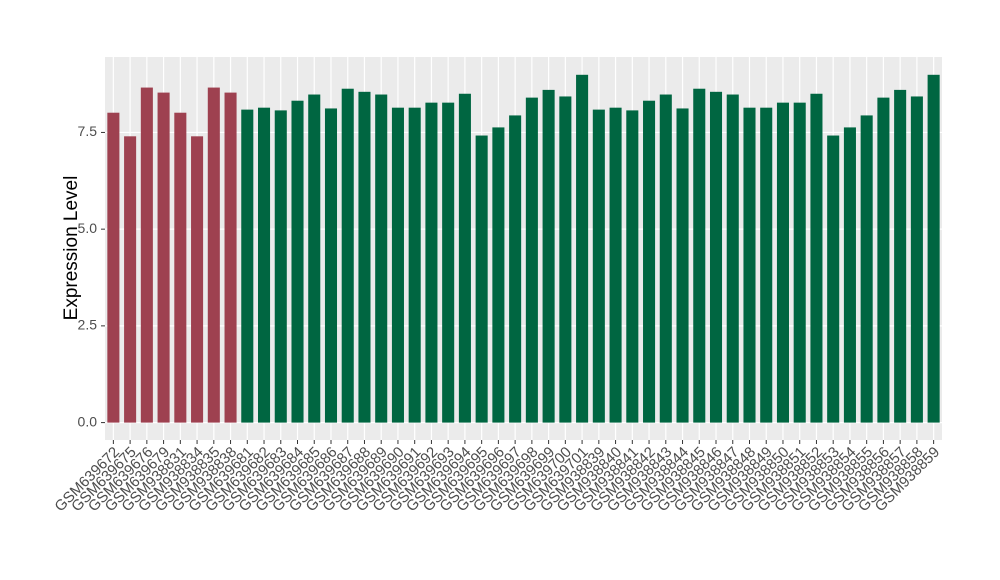  What do you see at coordinates (88, 131) in the screenshot?
I see `y-tick-label: 7.5` at bounding box center [88, 131].